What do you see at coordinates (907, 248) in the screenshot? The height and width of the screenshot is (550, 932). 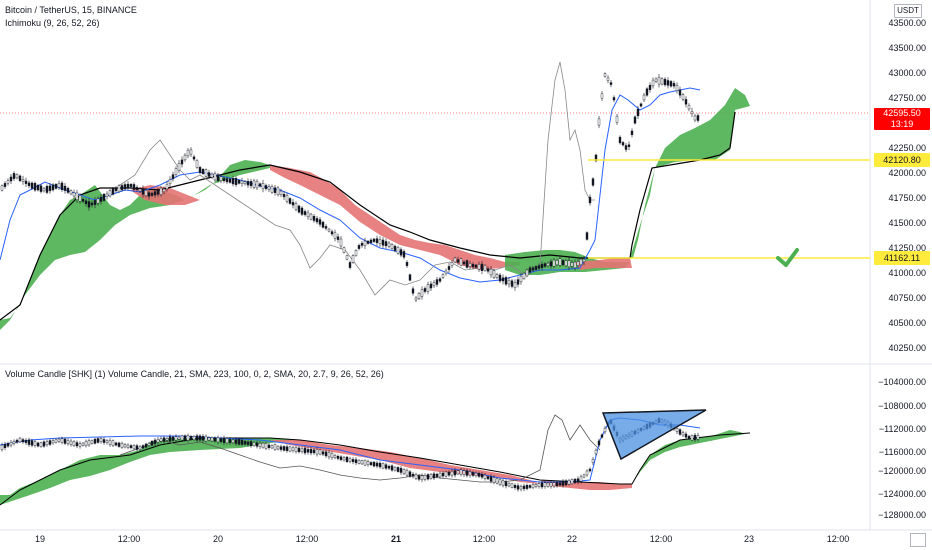 I see `price-tick: 41250.00` at bounding box center [907, 248].